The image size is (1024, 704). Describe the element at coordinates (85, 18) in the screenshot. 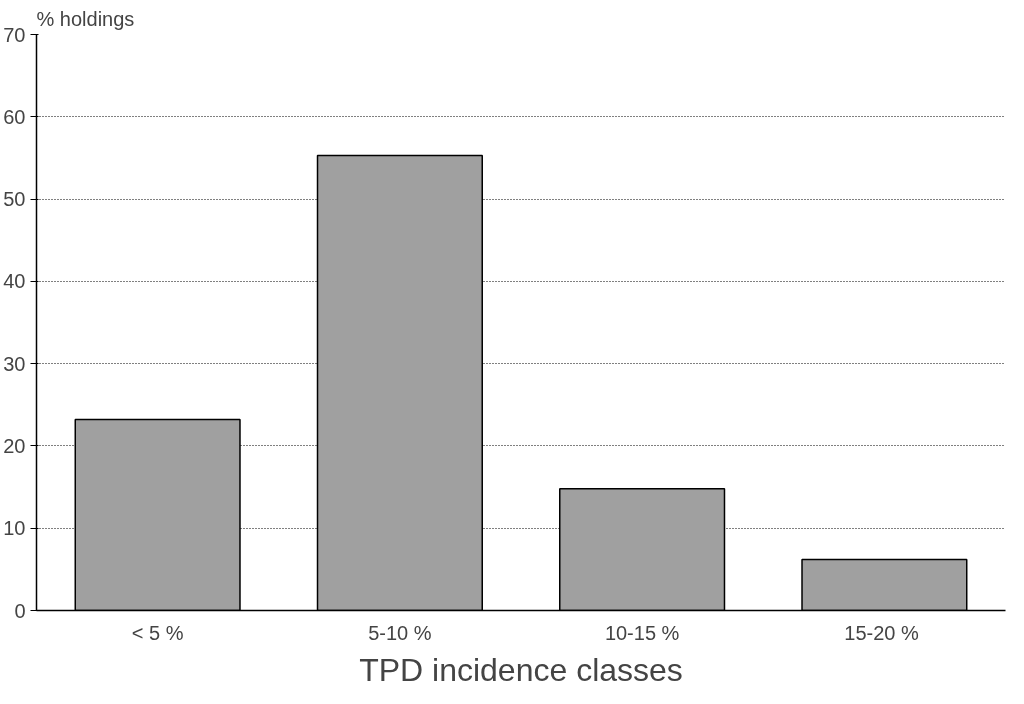

I see `y-axis-title: % holdings` at that location.